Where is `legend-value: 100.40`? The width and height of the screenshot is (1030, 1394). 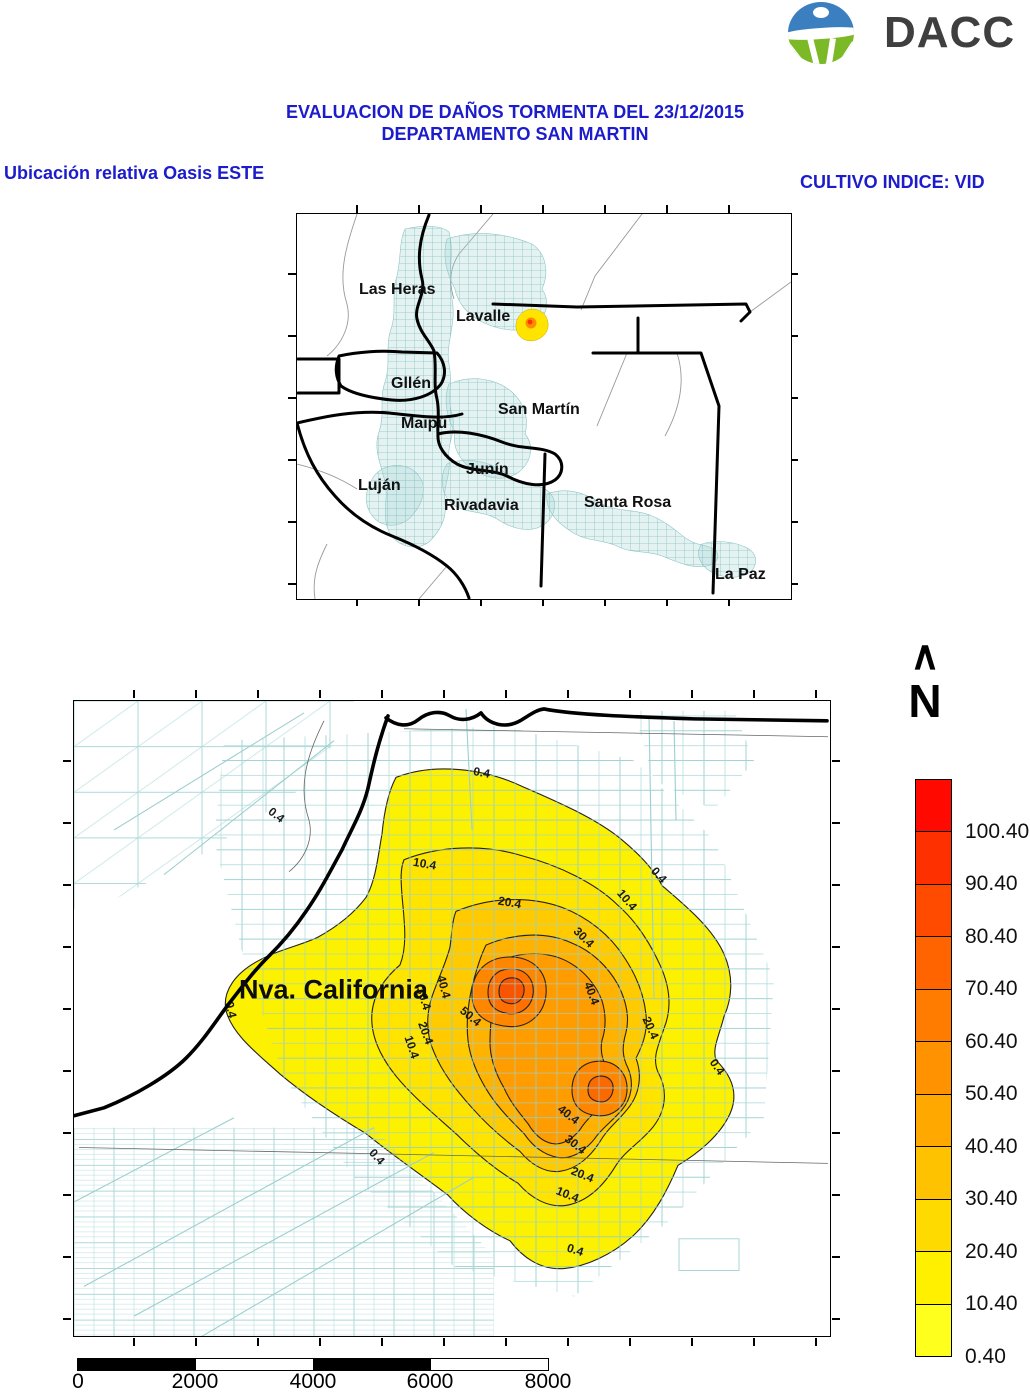
legend-value: 100.40 is located at coordinates (997, 831).